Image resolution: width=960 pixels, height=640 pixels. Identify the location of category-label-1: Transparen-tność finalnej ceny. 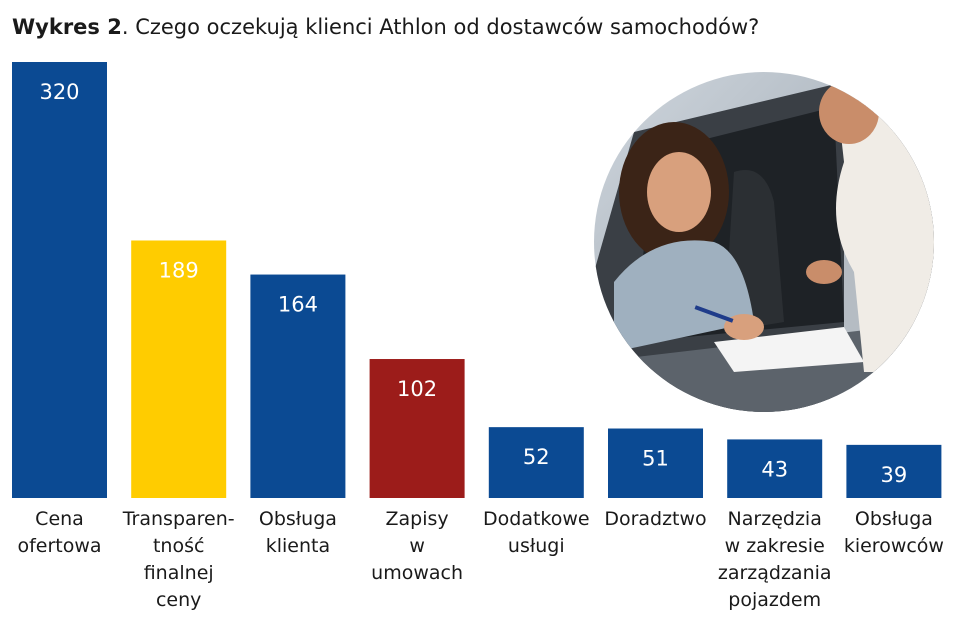
(178, 559).